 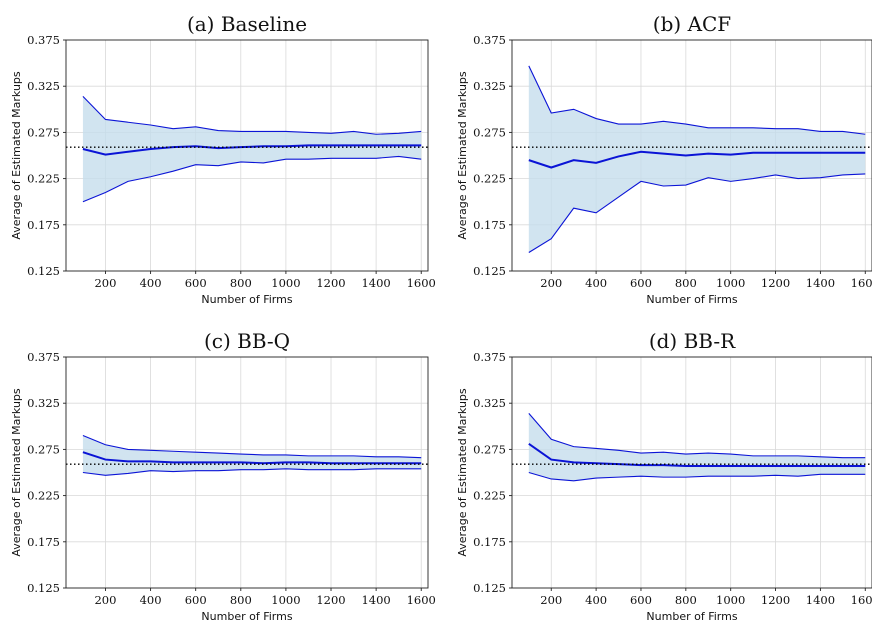 What do you see at coordinates (692, 341) in the screenshot?
I see `panel-title: (d) BB-R` at bounding box center [692, 341].